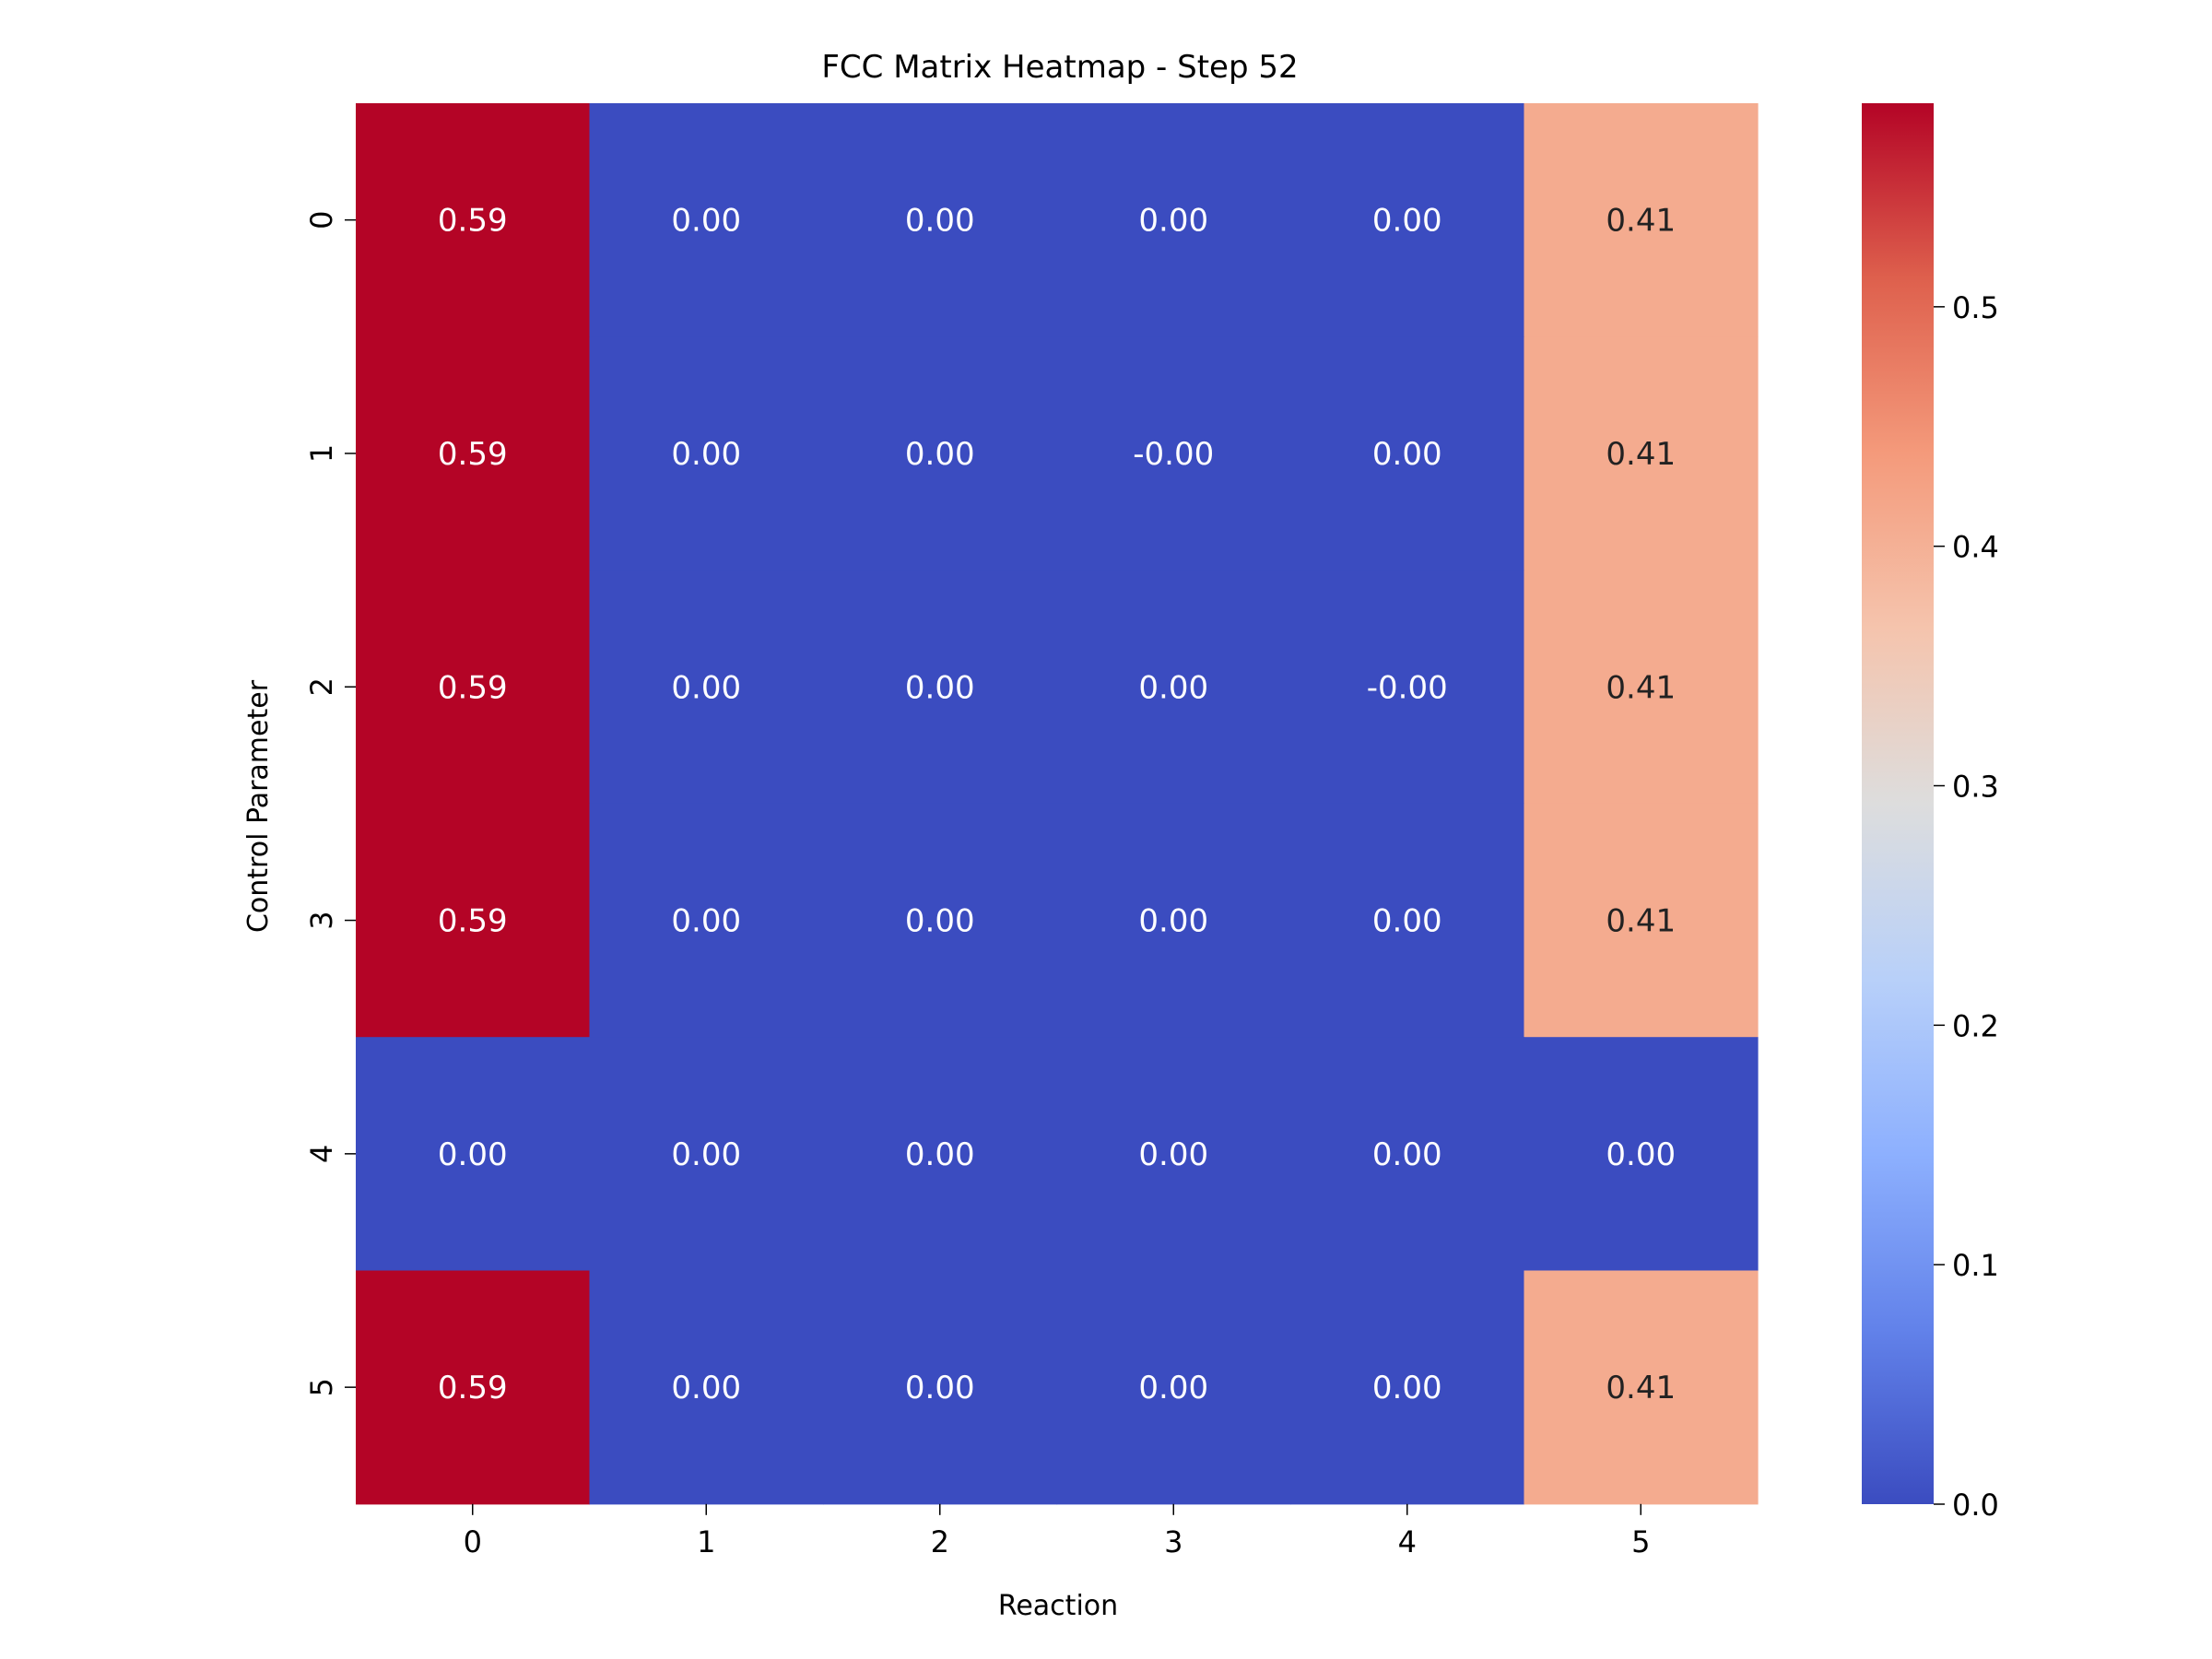  Describe the element at coordinates (1057, 1531) in the screenshot. I see `x-axis: 0 1 2 3 4 5` at that location.